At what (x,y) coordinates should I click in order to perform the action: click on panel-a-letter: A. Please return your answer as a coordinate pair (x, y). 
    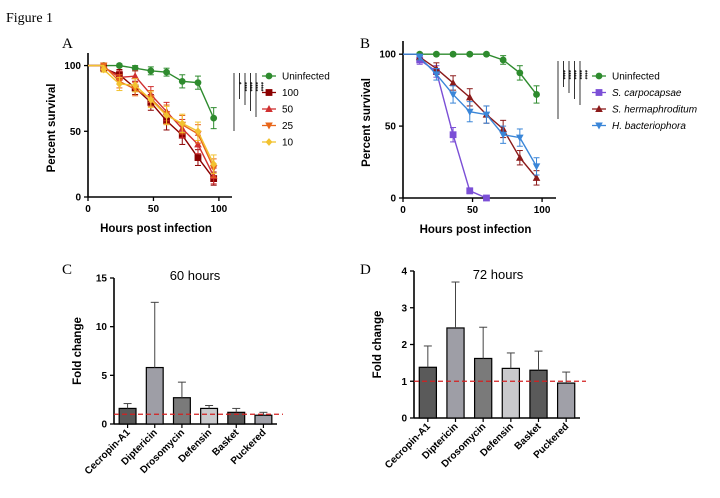
    Looking at the image, I should click on (67, 44).